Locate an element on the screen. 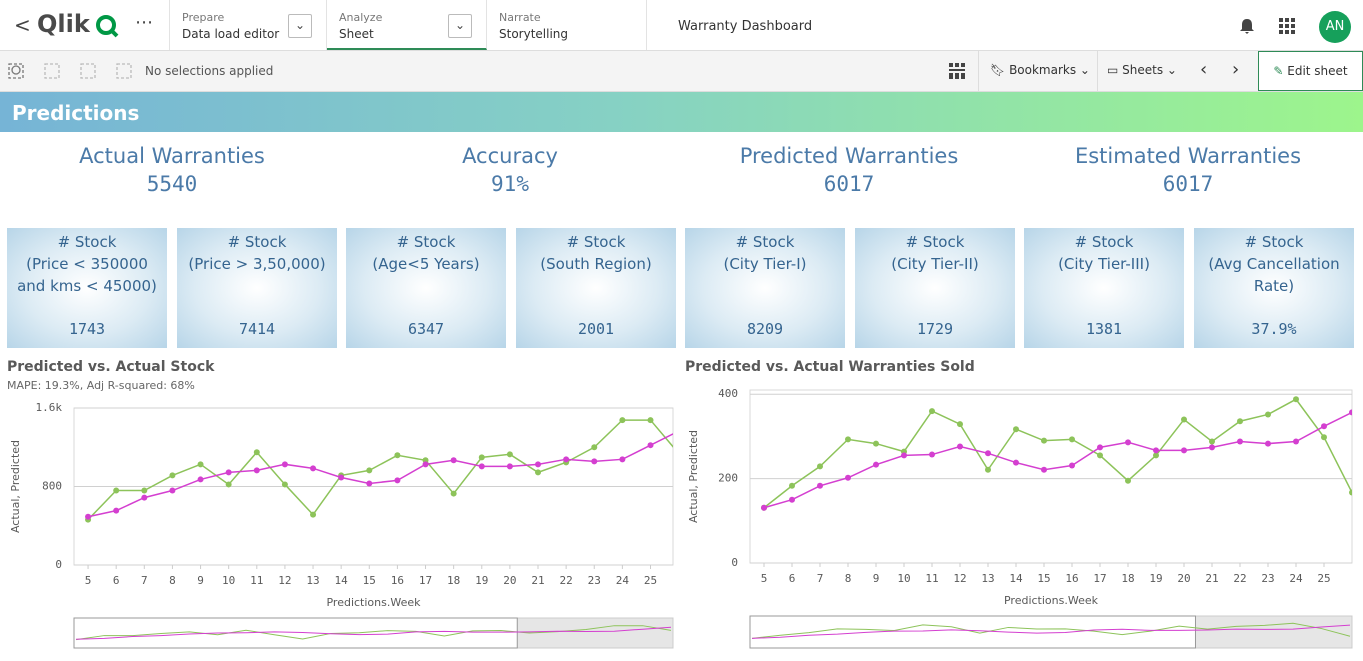 The height and width of the screenshot is (661, 1363). x-tick-label: 12 is located at coordinates (959, 578).